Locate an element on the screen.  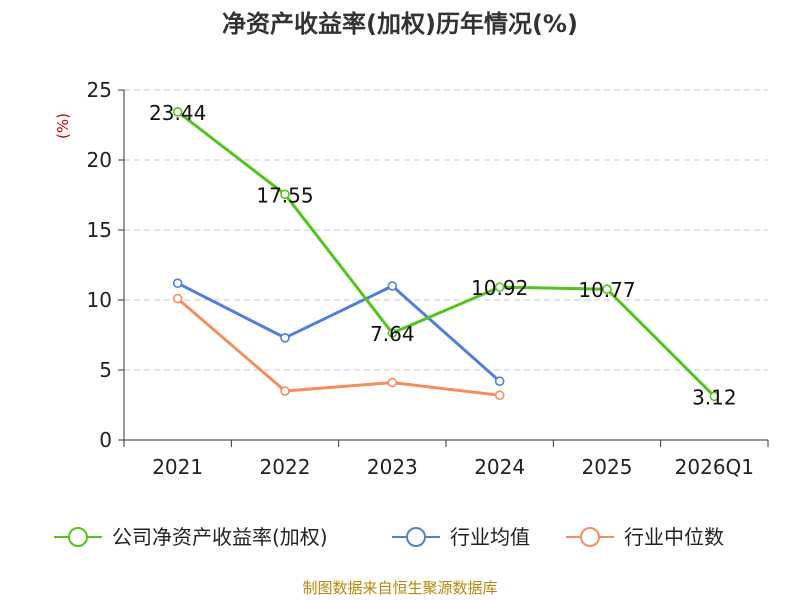
y-tick-label: 0 is located at coordinates (105, 440).